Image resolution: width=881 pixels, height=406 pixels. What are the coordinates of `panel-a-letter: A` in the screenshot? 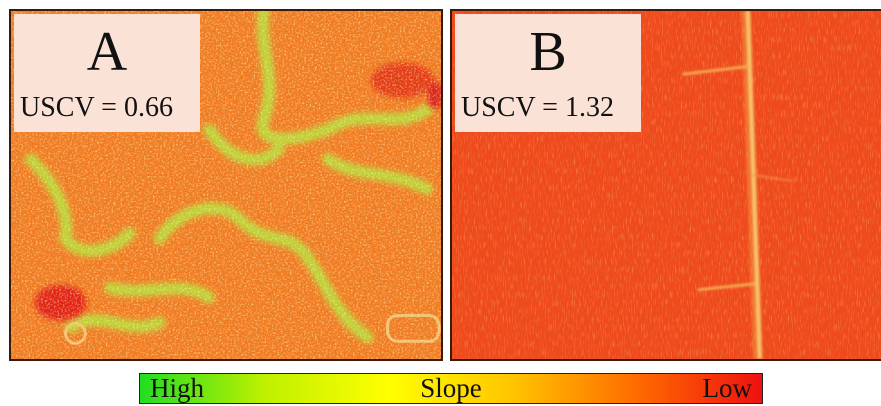 It's located at (107, 52).